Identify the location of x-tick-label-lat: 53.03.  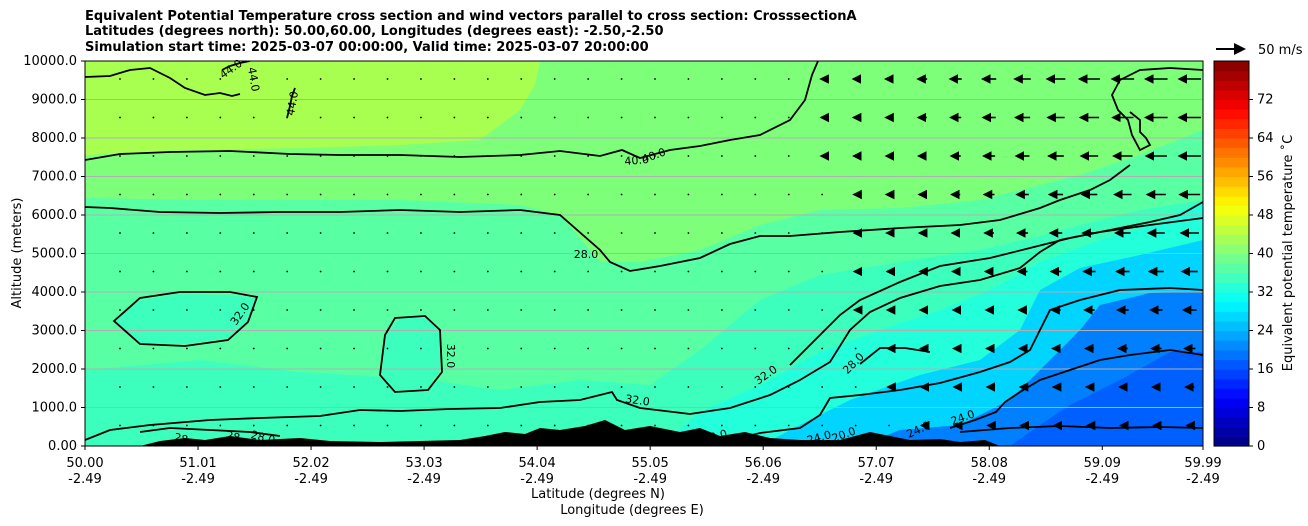
(423, 463).